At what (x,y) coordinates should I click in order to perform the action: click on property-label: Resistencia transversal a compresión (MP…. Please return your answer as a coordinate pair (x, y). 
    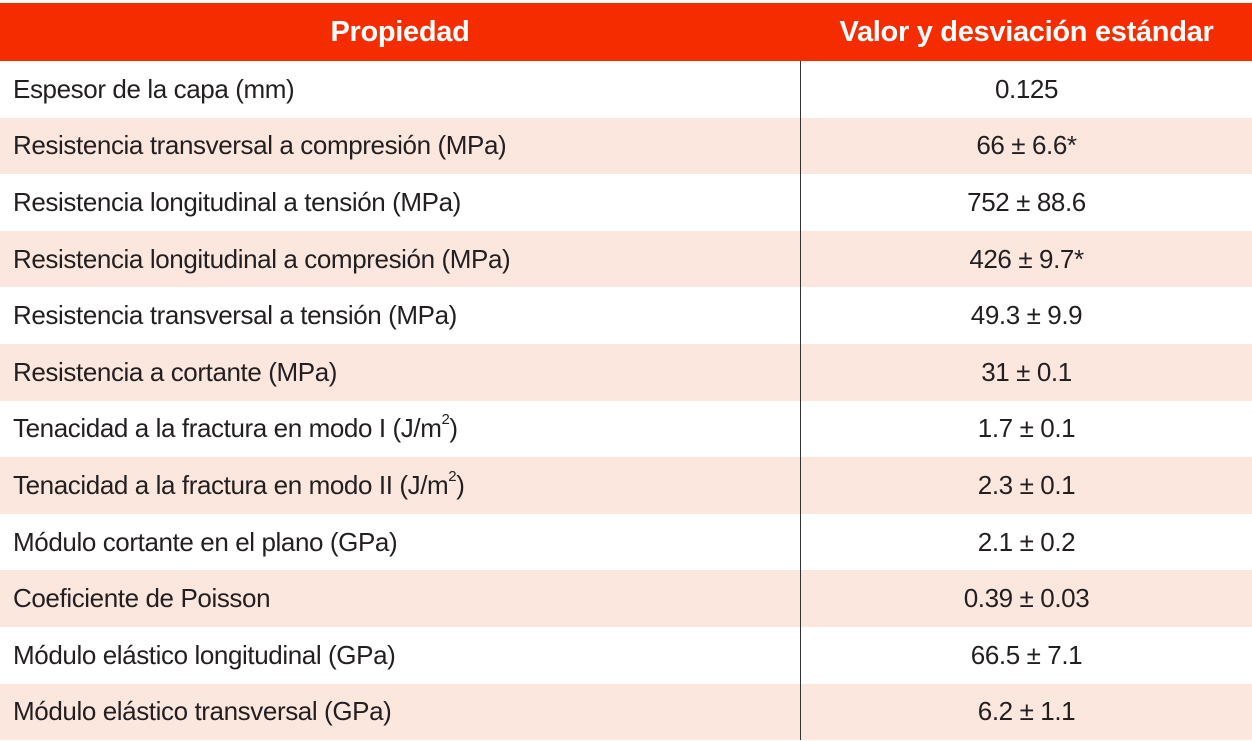
    Looking at the image, I should click on (260, 145).